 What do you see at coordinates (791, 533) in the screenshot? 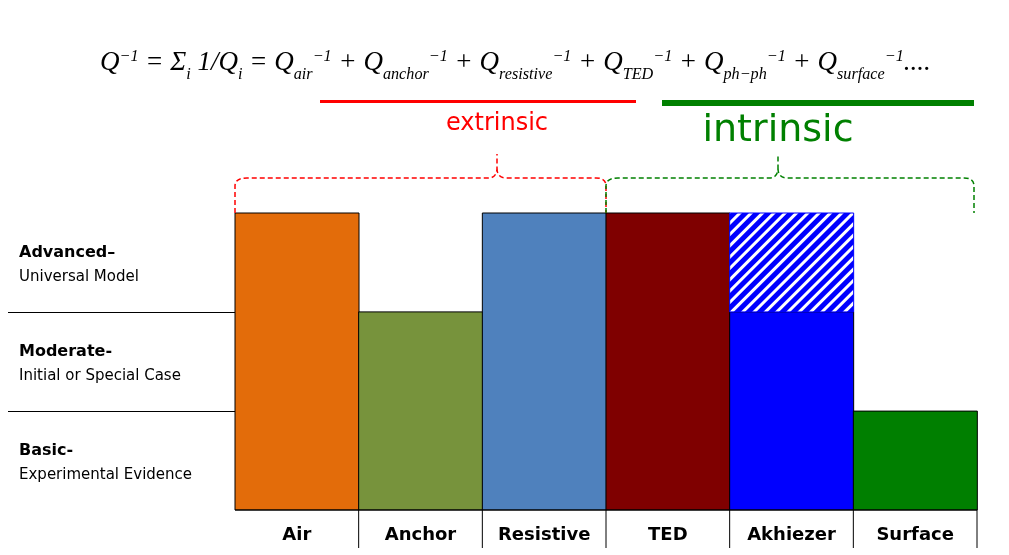
I see `x-tick-label: Akhiezer` at bounding box center [791, 533].